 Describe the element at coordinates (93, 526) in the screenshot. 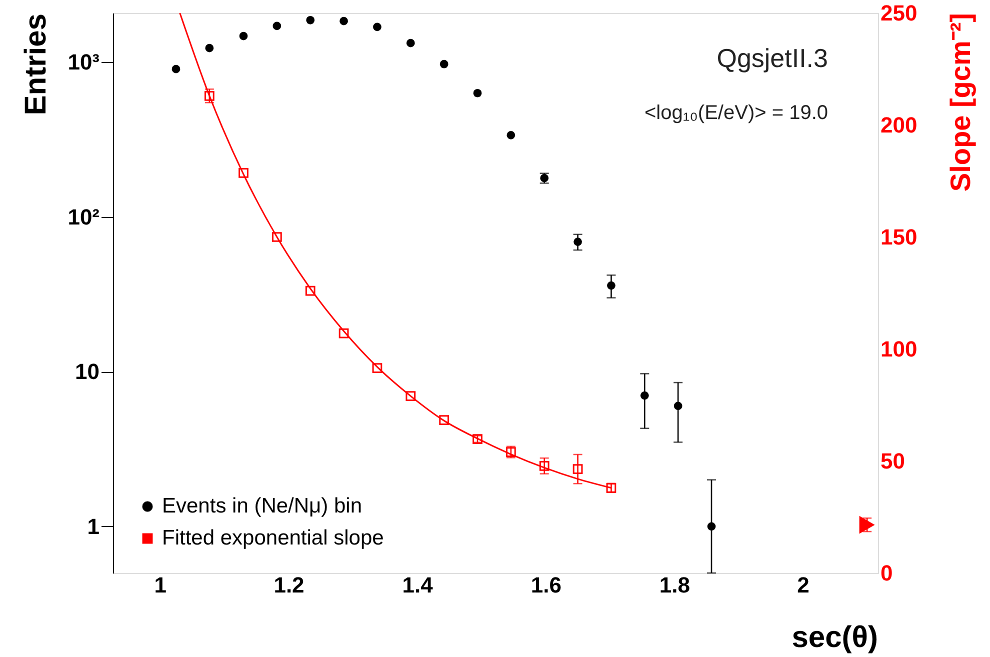

I see `y-tick-label: 1` at that location.